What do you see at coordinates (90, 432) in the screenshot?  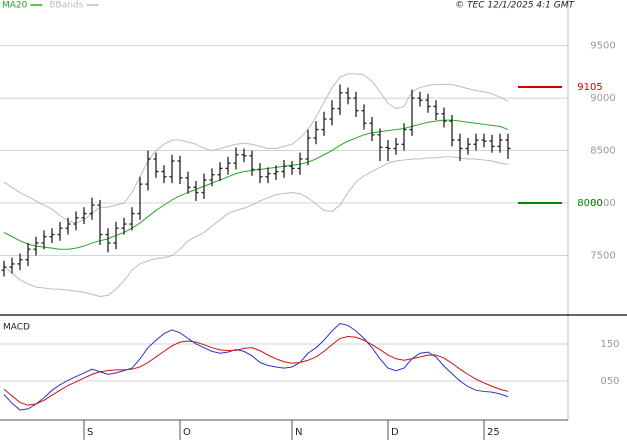 I see `x-tick-label: S` at bounding box center [90, 432].